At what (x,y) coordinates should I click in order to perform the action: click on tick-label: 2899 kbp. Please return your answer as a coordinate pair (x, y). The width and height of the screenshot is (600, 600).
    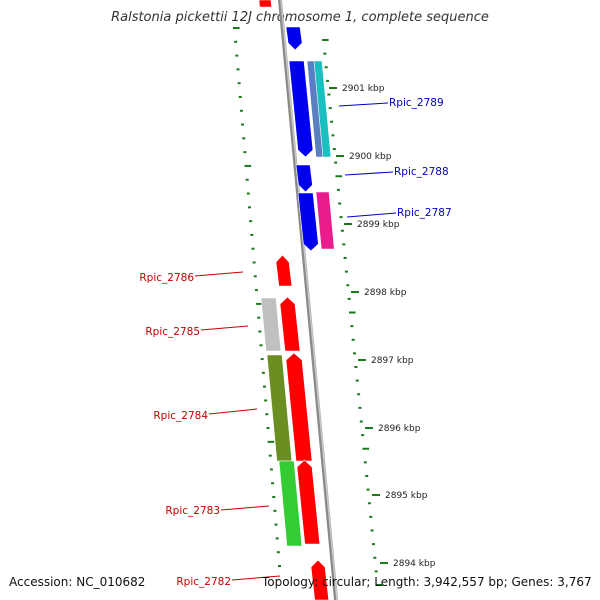
    Looking at the image, I should click on (378, 225).